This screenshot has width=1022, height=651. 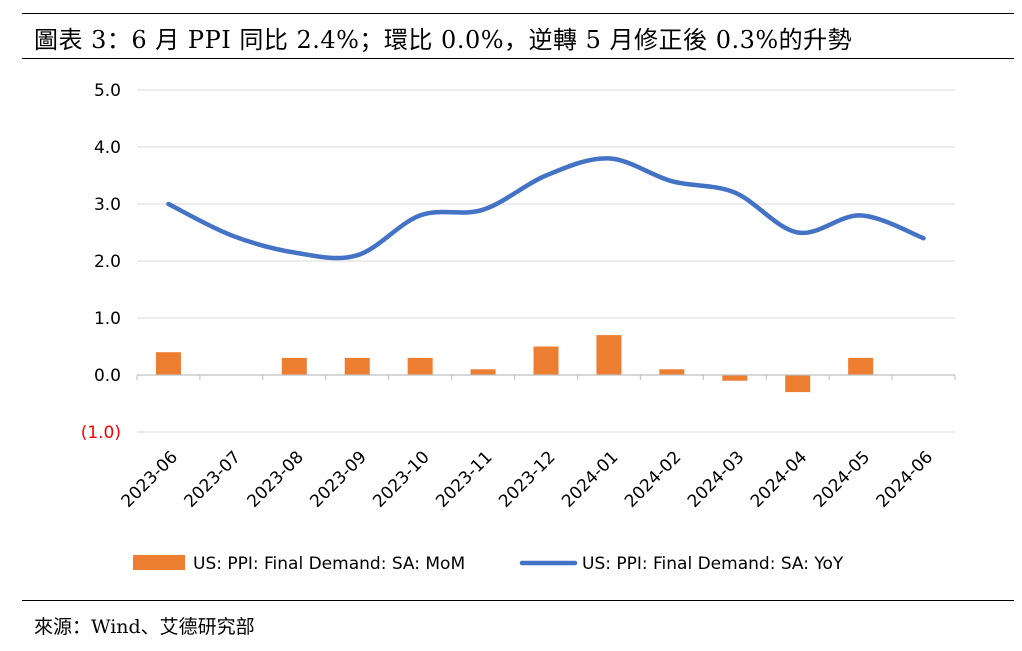 What do you see at coordinates (716, 479) in the screenshot?
I see `x-tick-label: 2024-03` at bounding box center [716, 479].